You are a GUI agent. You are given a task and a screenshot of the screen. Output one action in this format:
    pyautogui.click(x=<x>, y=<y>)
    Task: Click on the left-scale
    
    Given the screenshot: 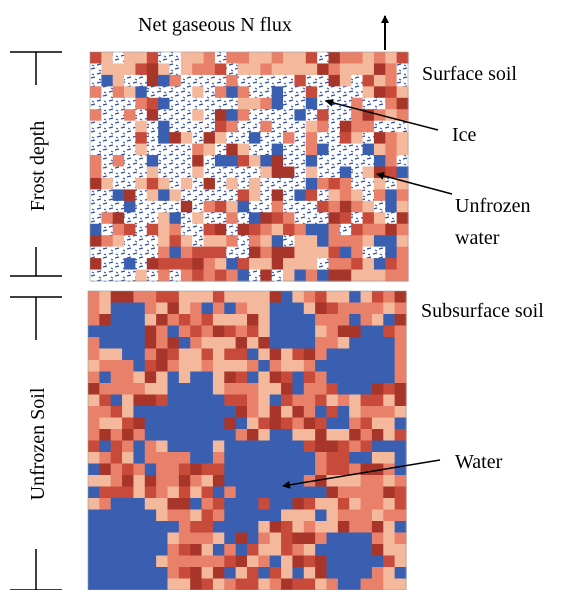 What is the action you would take?
    pyautogui.click(x=36, y=320)
    